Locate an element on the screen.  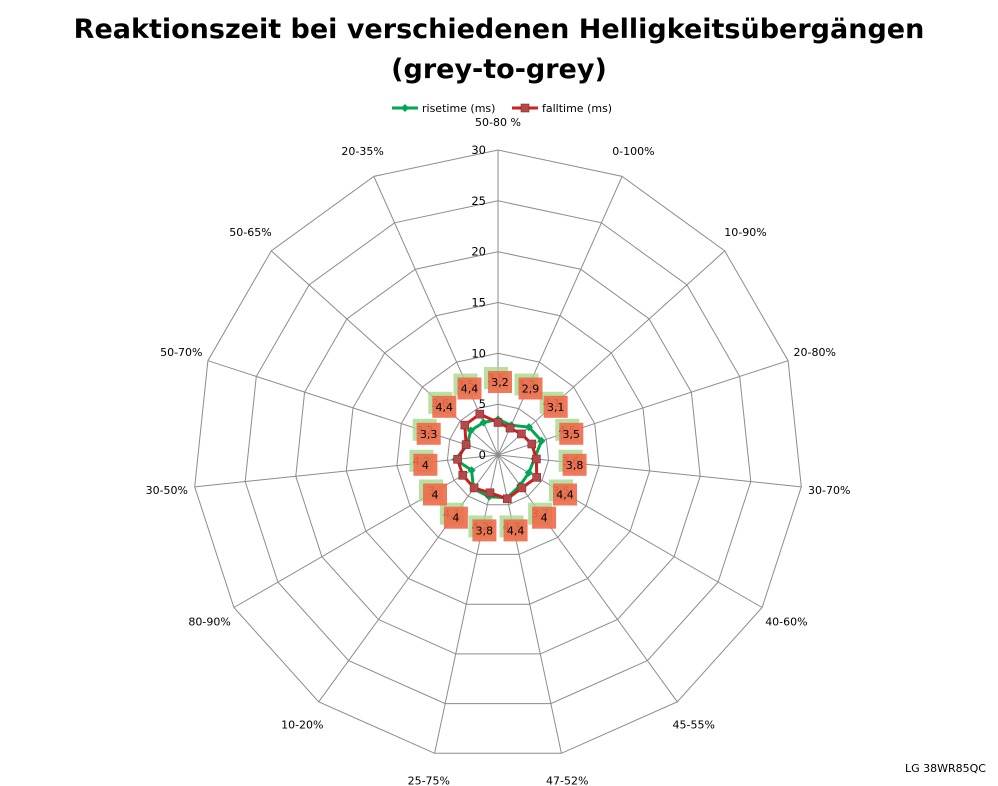
data-label: 3,5 is located at coordinates (572, 434).